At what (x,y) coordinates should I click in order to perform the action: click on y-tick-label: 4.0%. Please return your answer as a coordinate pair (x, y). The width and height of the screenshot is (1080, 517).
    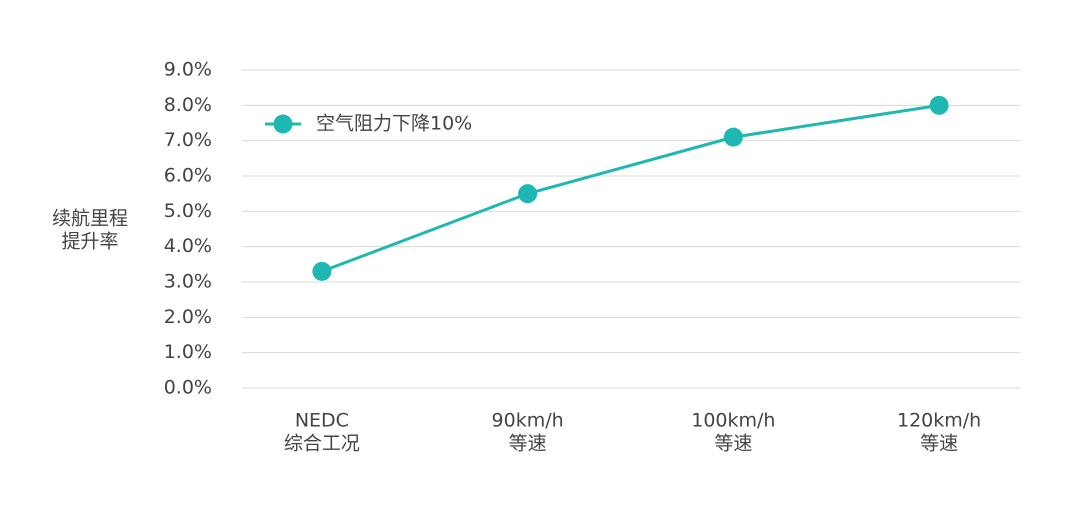
    Looking at the image, I should click on (188, 246).